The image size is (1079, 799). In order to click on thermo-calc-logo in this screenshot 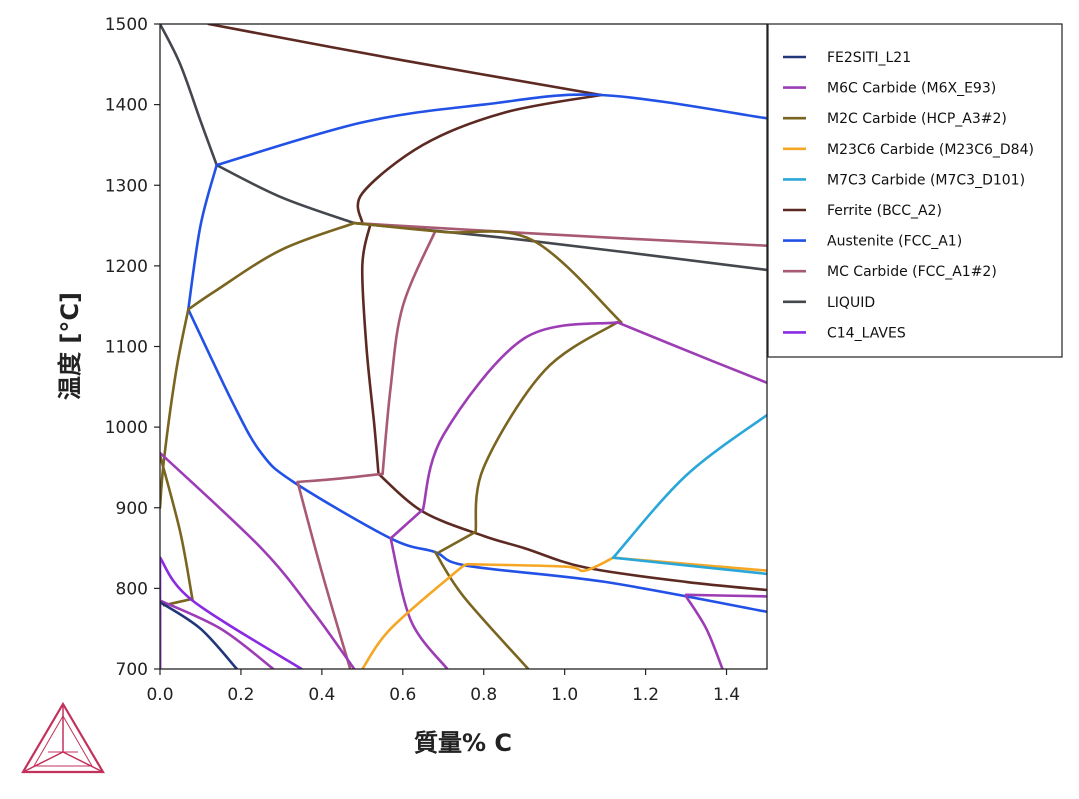, I will do `click(63, 737)`.